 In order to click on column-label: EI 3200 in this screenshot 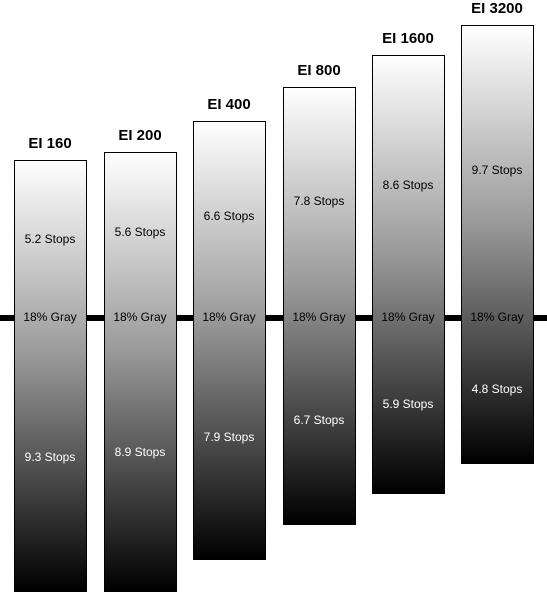, I will do `click(497, 8)`.